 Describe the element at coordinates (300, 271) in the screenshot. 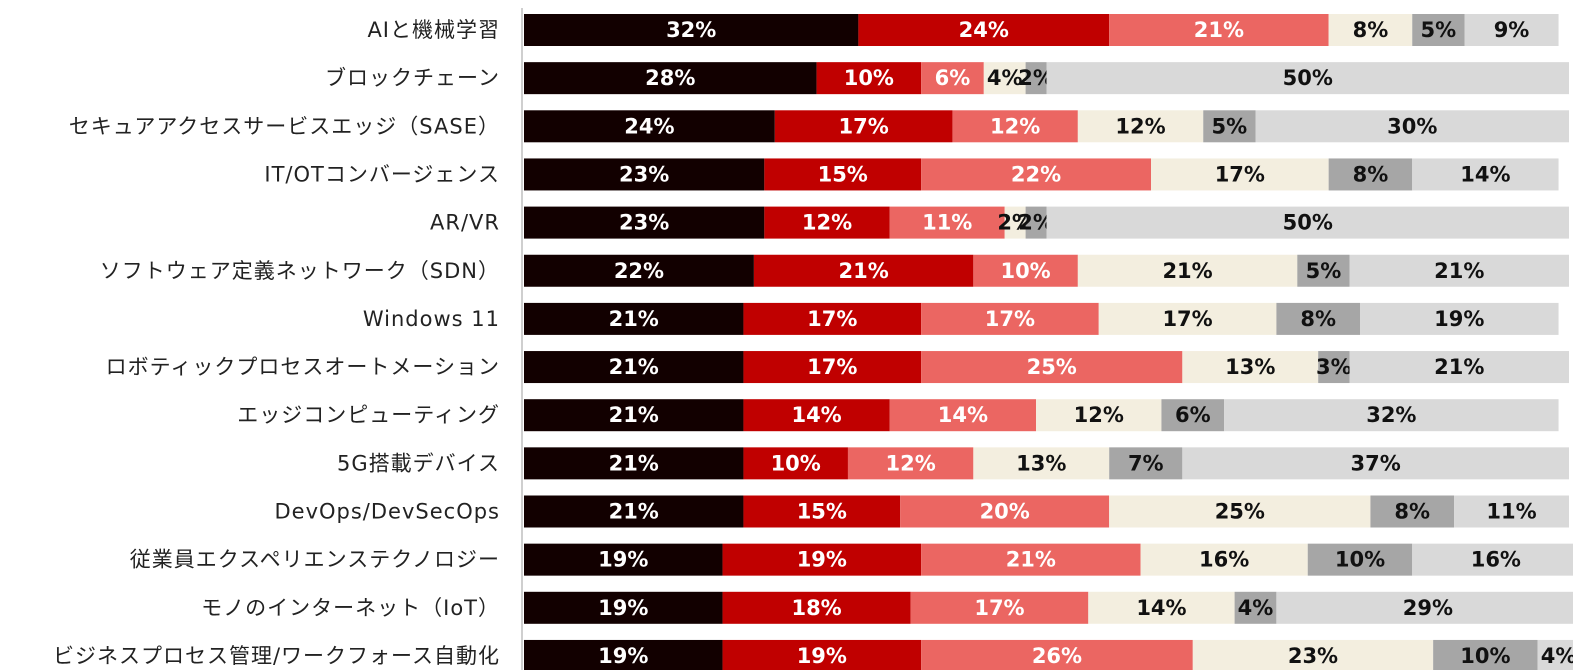

I see `category-label: ソフトウェア定義ネットワーク（SDN）` at that location.